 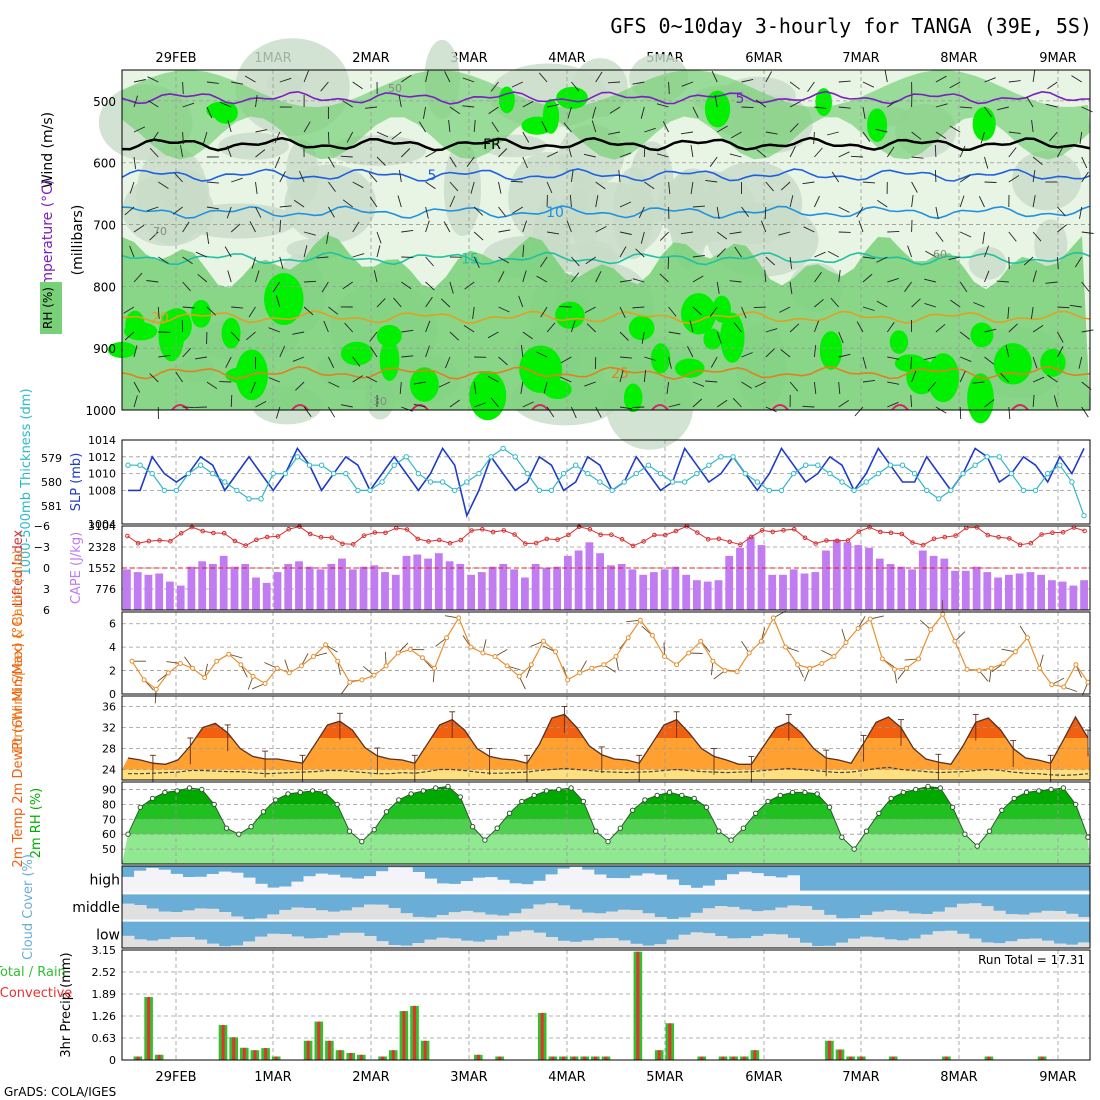 I want to click on lifted-index-marker, so click(x=127, y=536).